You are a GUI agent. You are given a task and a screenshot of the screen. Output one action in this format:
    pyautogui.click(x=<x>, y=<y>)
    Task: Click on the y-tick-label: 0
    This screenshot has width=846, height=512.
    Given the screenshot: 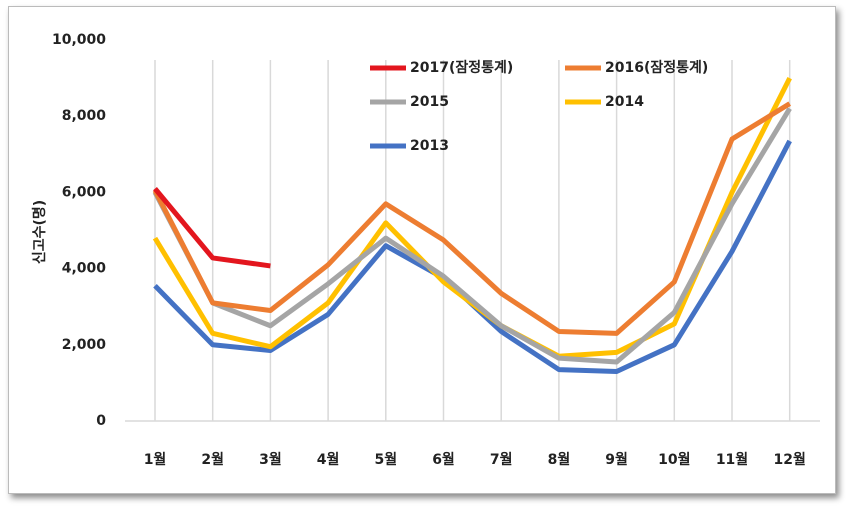 What is the action you would take?
    pyautogui.click(x=101, y=421)
    